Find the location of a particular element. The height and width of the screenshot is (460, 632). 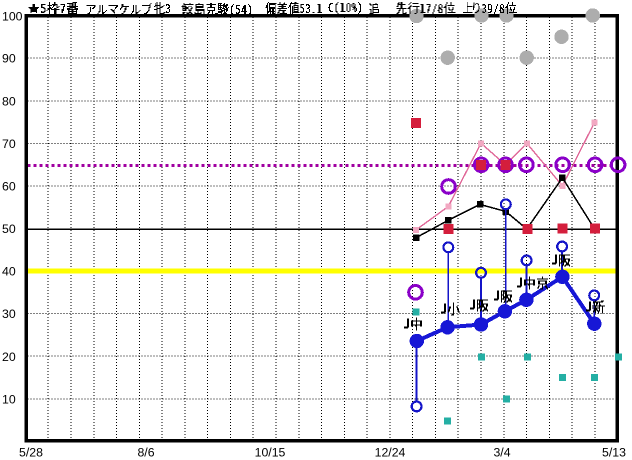

svg-text: 8/6 is located at coordinates (145, 453).